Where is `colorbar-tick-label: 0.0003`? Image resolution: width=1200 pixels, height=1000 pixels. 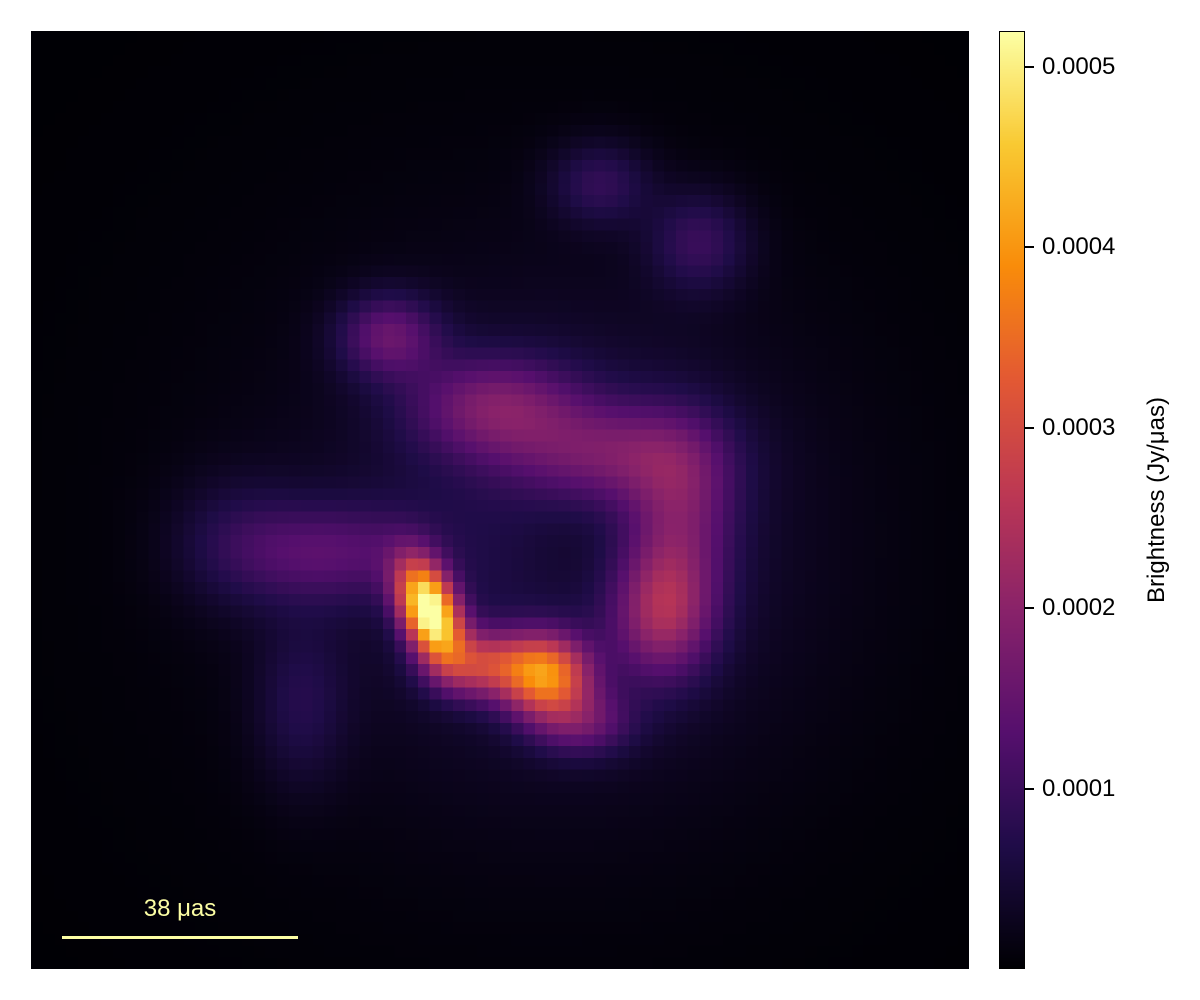
colorbar-tick-label: 0.0003 is located at coordinates (1079, 427).